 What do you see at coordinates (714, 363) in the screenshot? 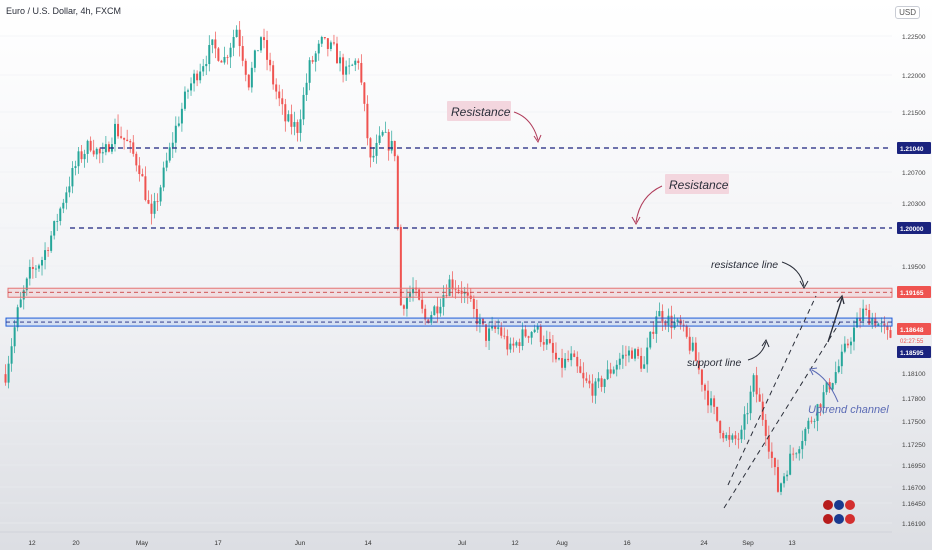
I see `support-line-label: support line` at bounding box center [714, 363].